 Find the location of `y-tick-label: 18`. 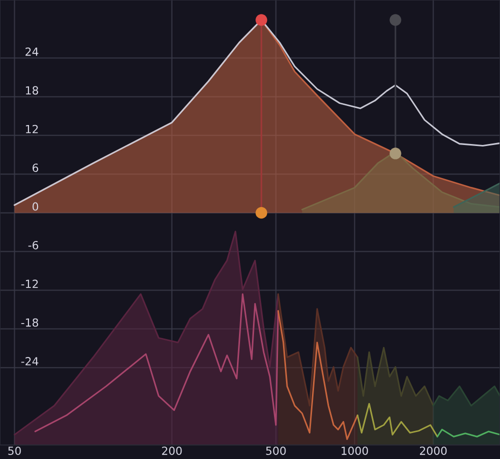

y-tick-label: 18 is located at coordinates (32, 90).